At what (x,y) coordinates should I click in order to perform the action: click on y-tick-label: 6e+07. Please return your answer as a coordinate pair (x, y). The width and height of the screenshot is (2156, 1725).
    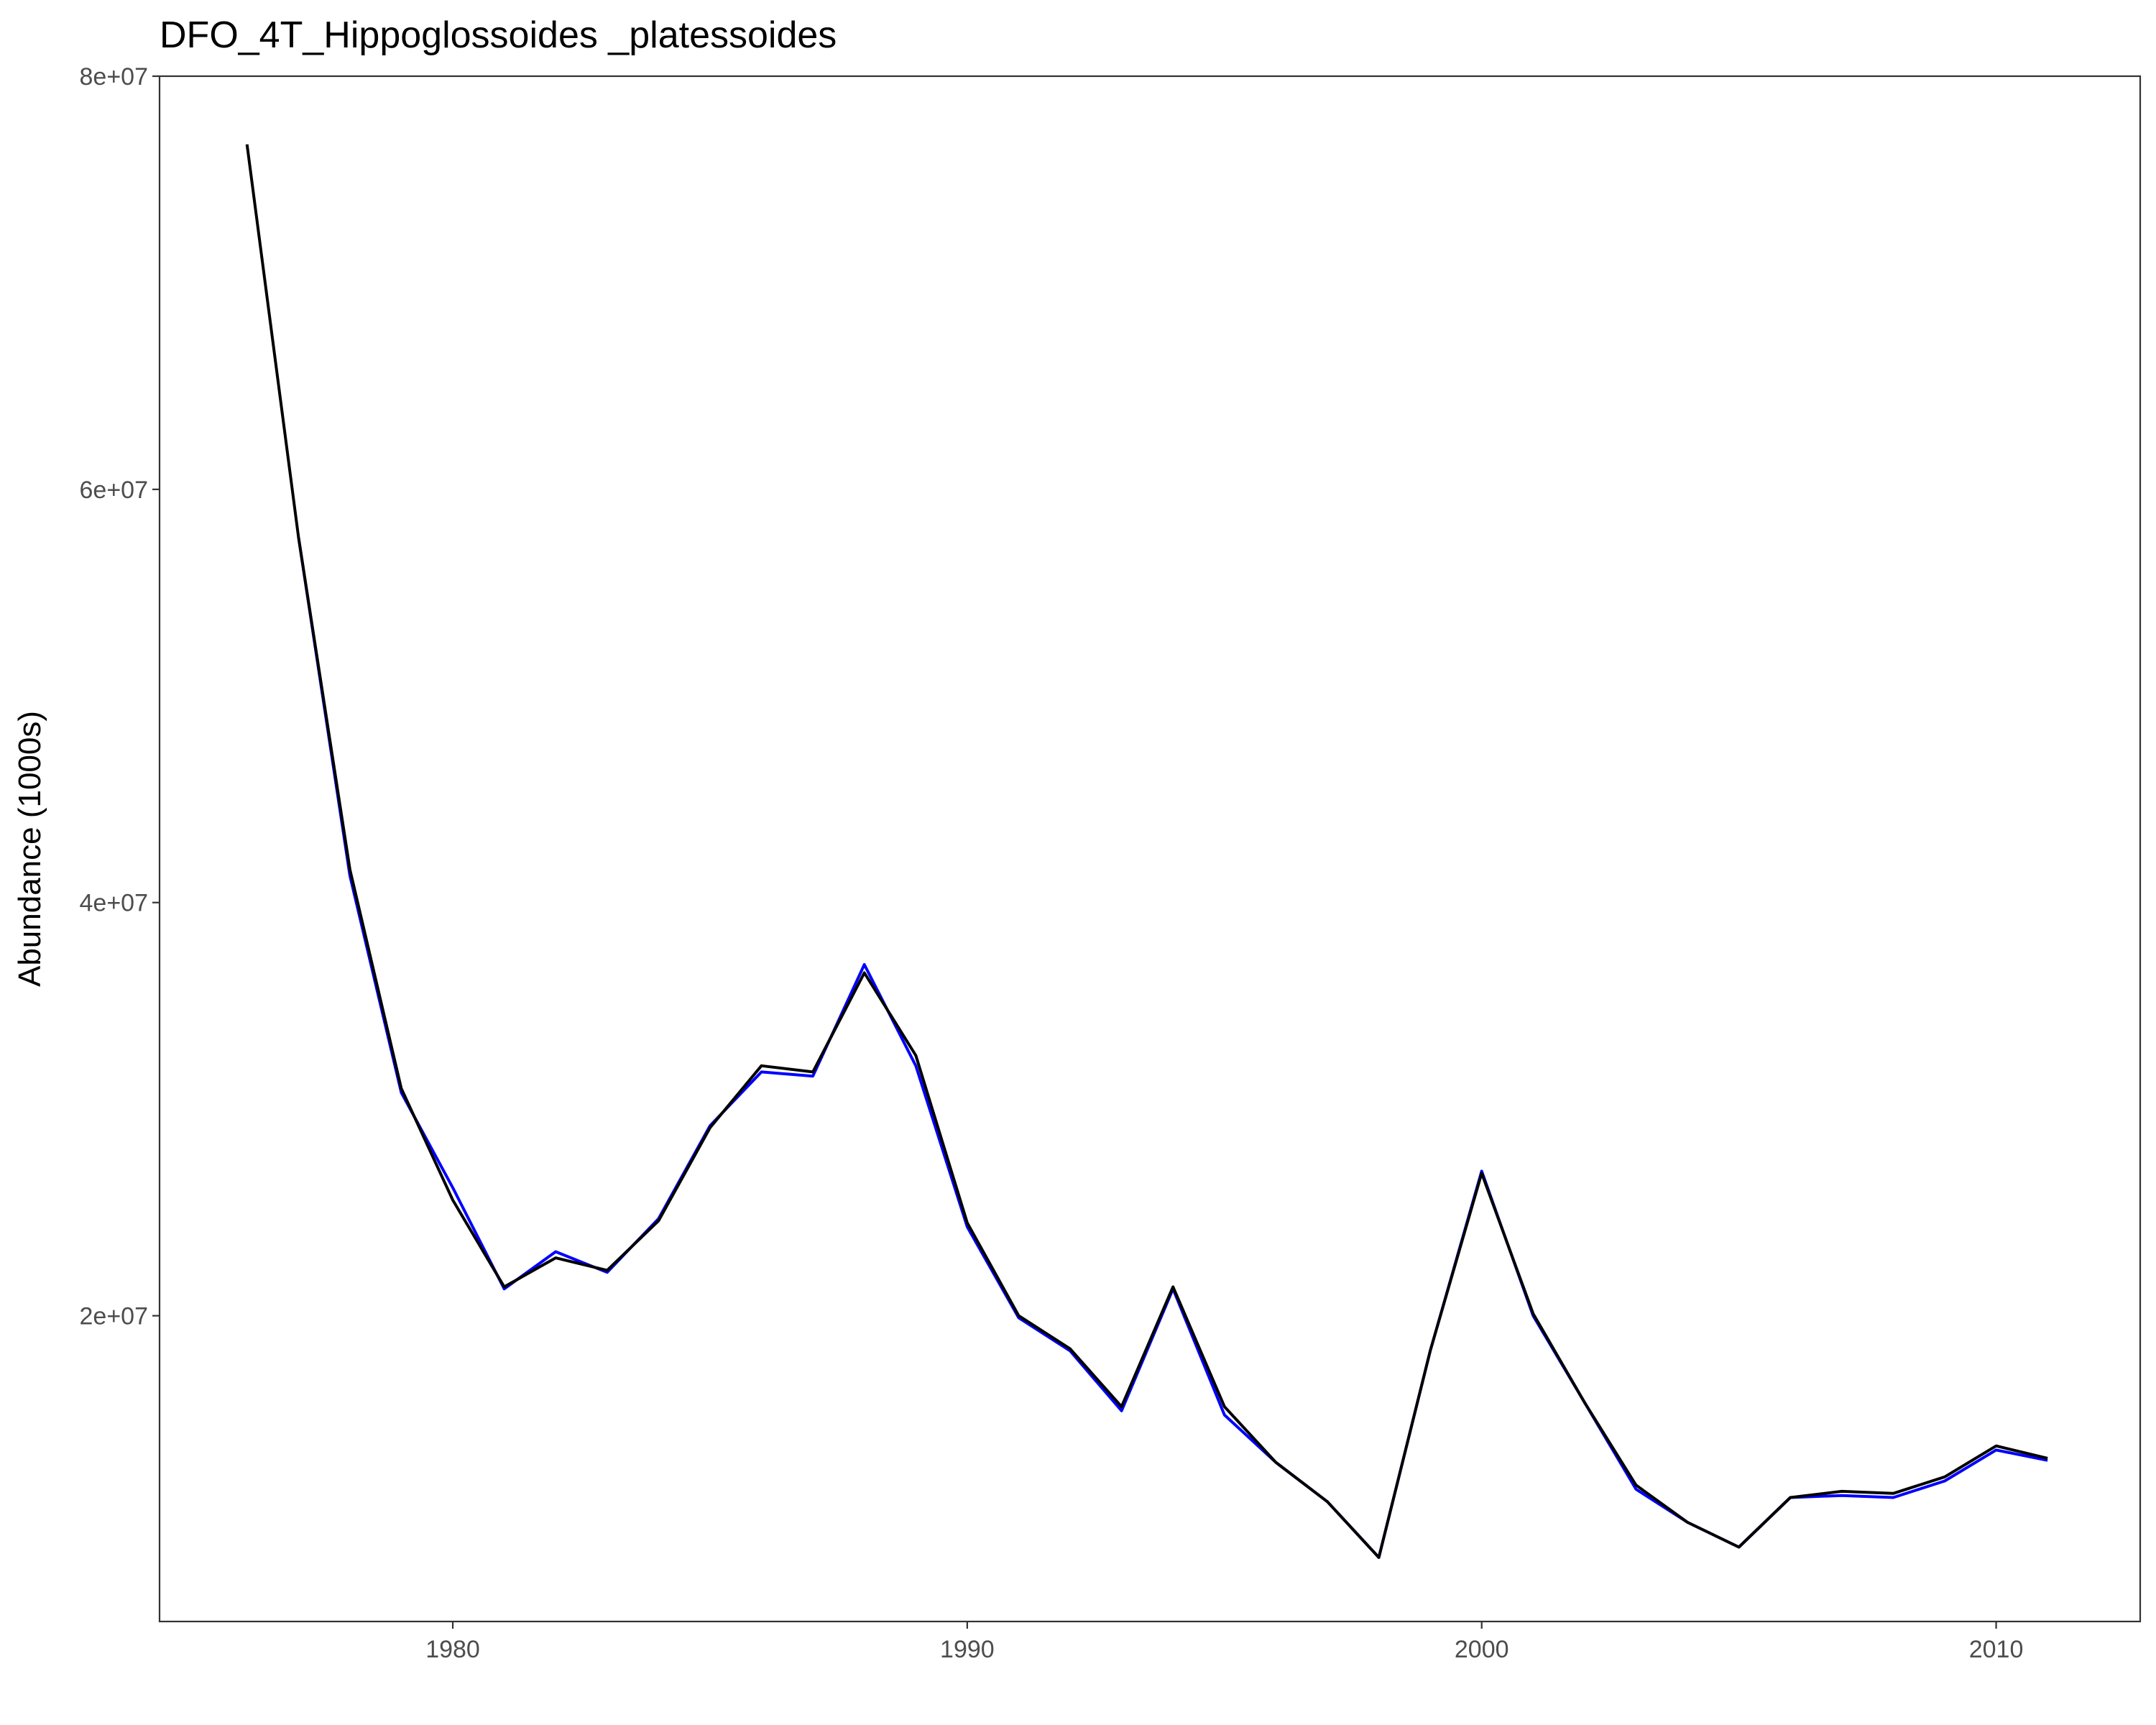
    Looking at the image, I should click on (115, 490).